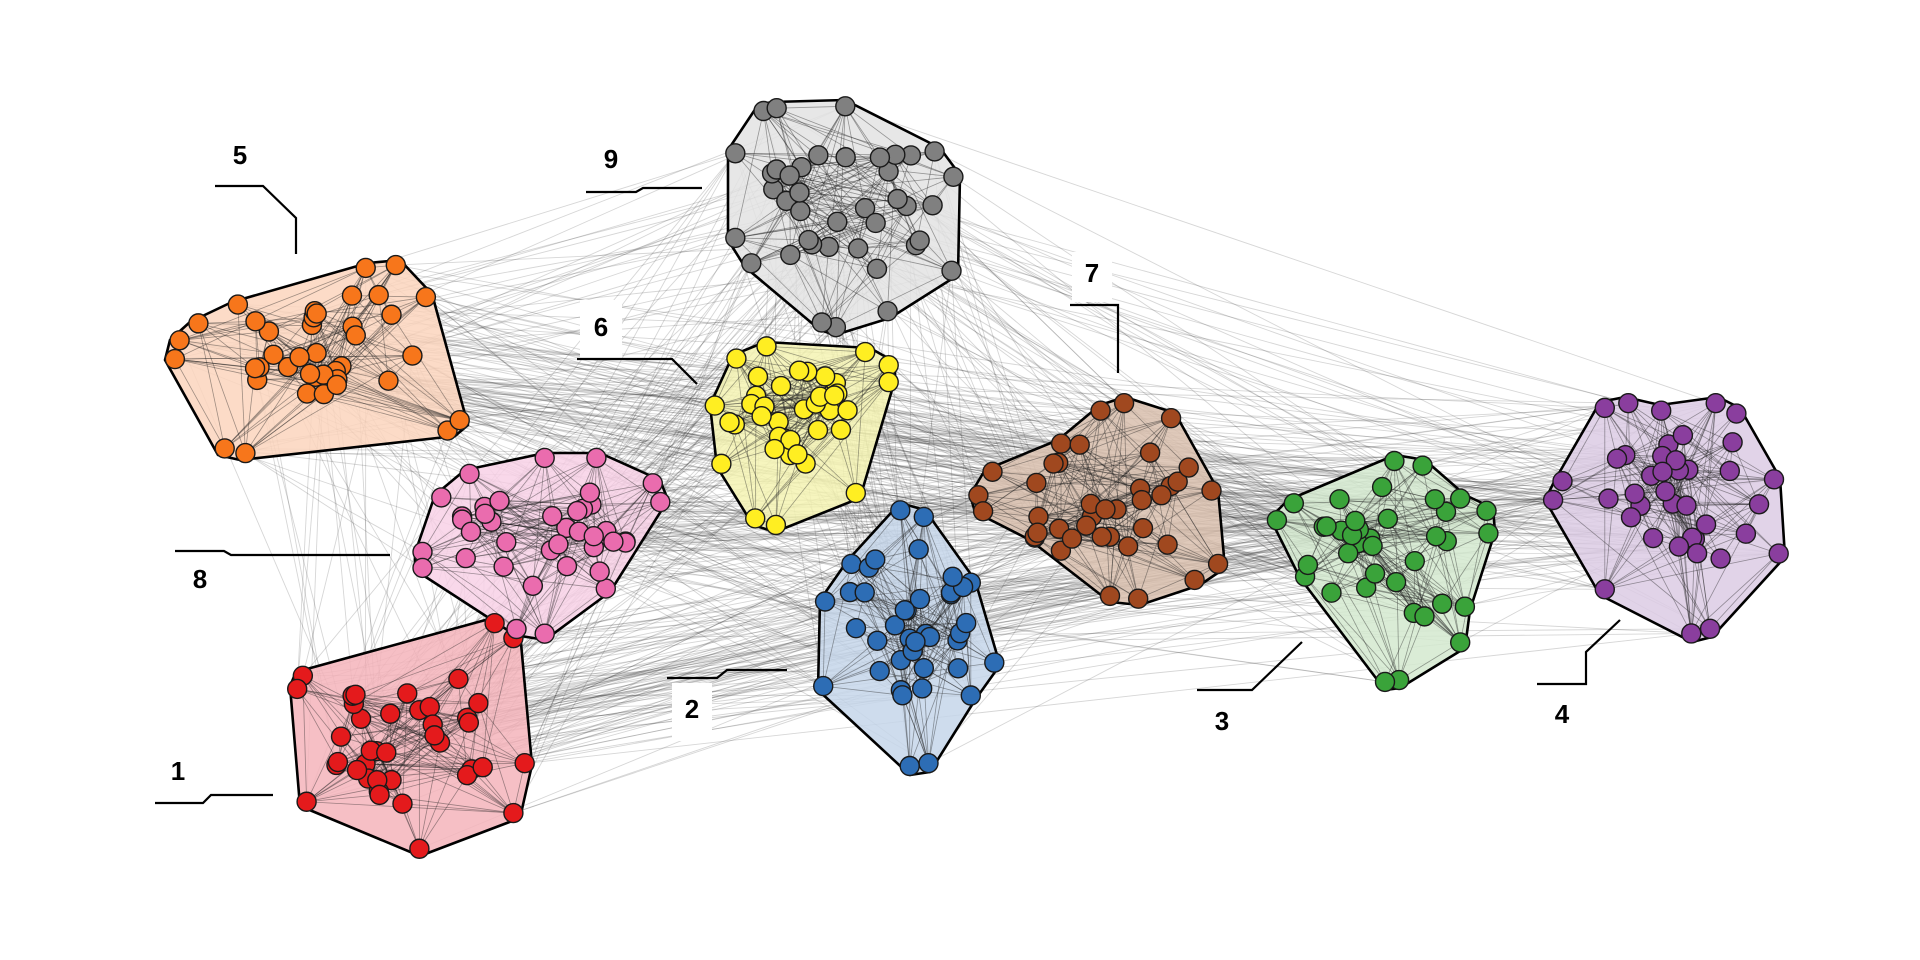  What do you see at coordinates (256, 219) in the screenshot?
I see `cluster-5-leader-line` at bounding box center [256, 219].